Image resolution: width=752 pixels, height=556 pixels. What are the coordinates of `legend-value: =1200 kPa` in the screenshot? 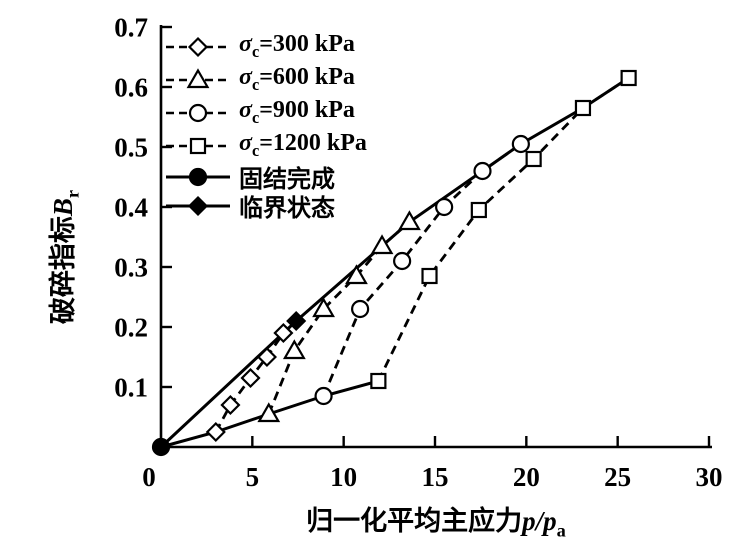 It's located at (313, 143).